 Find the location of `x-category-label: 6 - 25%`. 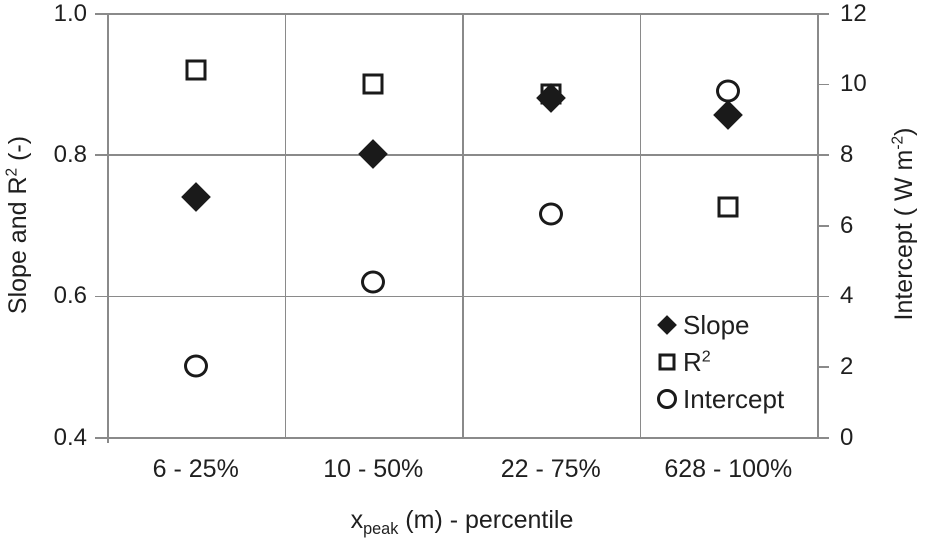

x-category-label: 6 - 25% is located at coordinates (195, 469).